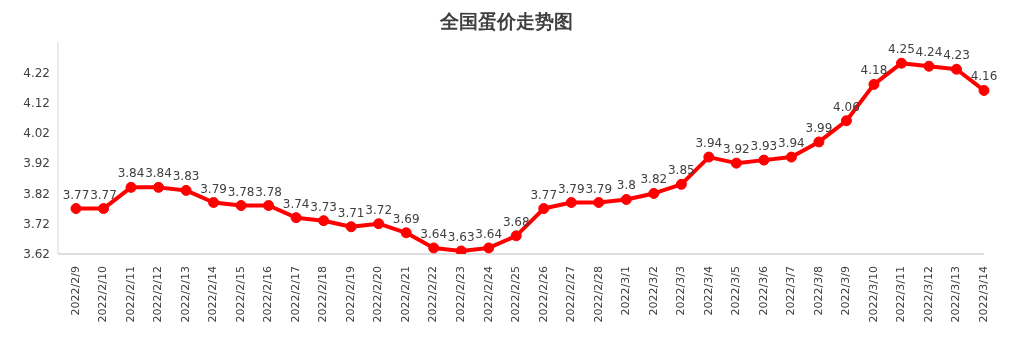 This screenshot has width=1012, height=344. I want to click on data-label: 3.84, so click(158, 173).